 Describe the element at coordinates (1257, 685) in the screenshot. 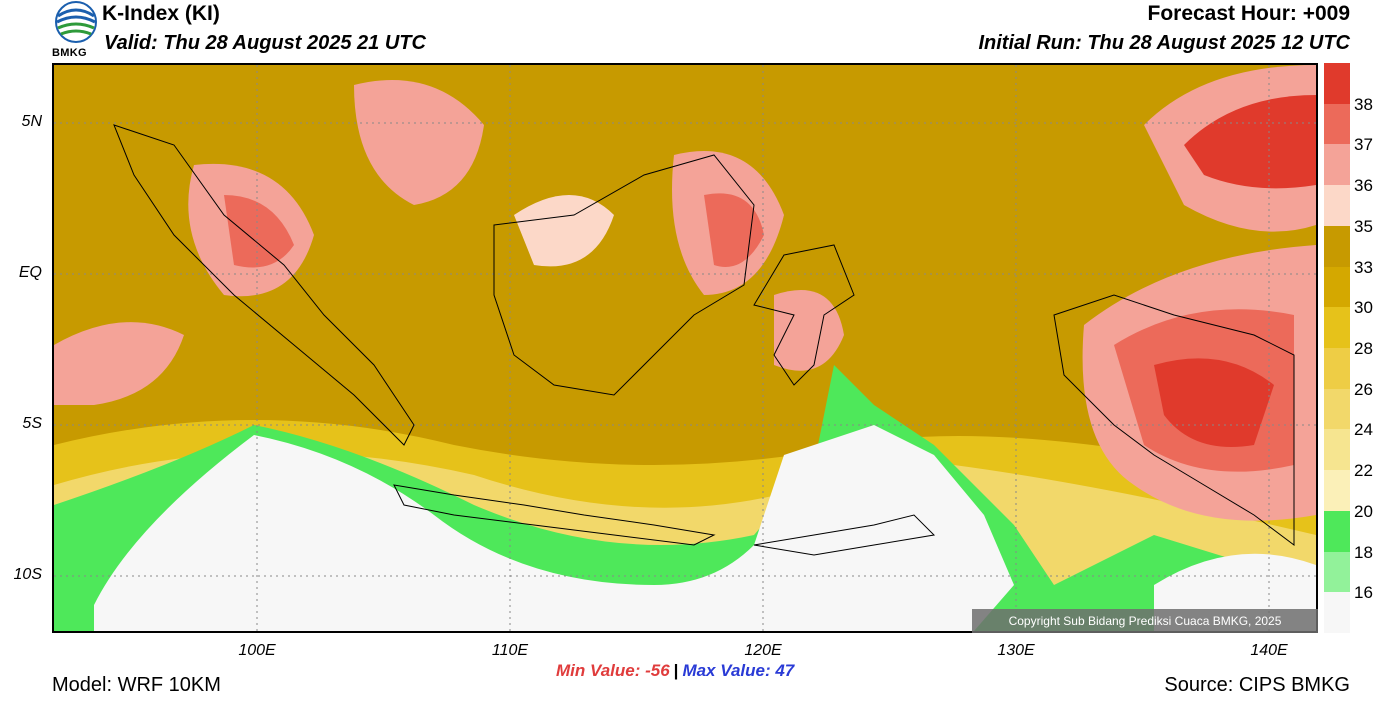

I see `source-label: Source: CIPS BMKG` at that location.